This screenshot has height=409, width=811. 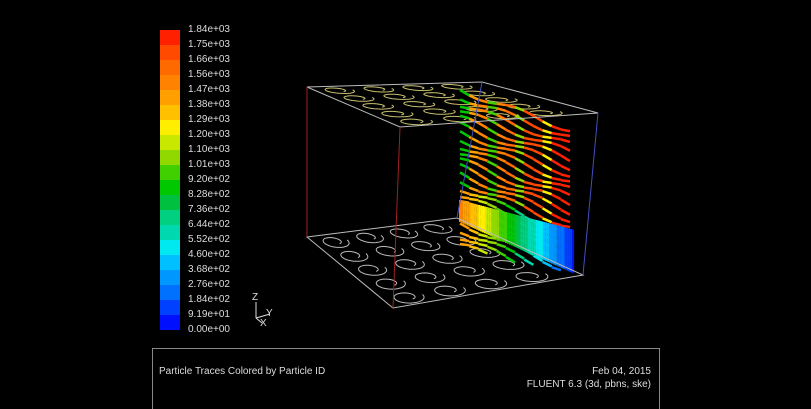 I want to click on axis-y-label: Y, so click(x=269, y=313).